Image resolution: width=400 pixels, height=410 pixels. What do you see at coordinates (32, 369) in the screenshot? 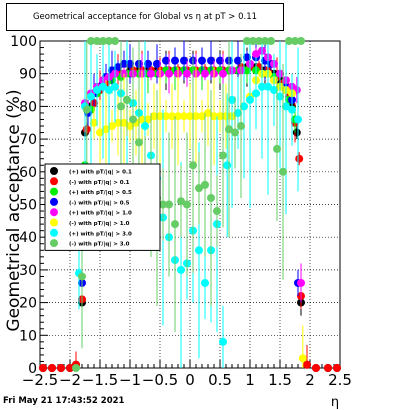
I see `y-tick-label: 0` at bounding box center [32, 369].